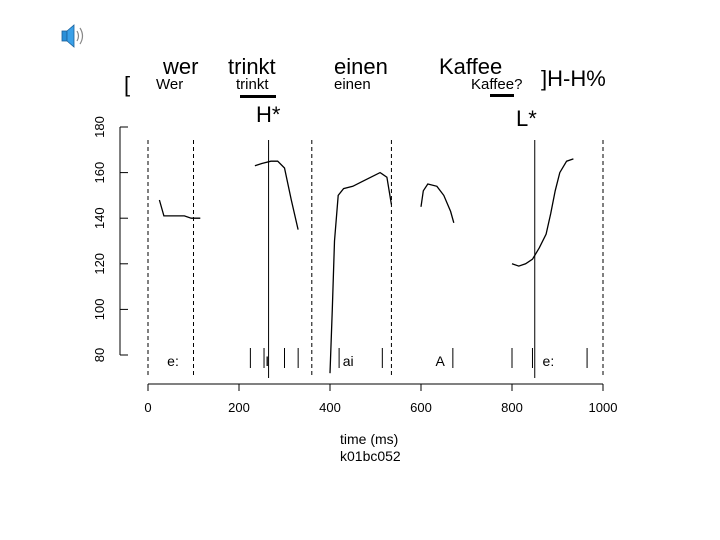  I want to click on x-tick-label-4: 800, so click(512, 407).